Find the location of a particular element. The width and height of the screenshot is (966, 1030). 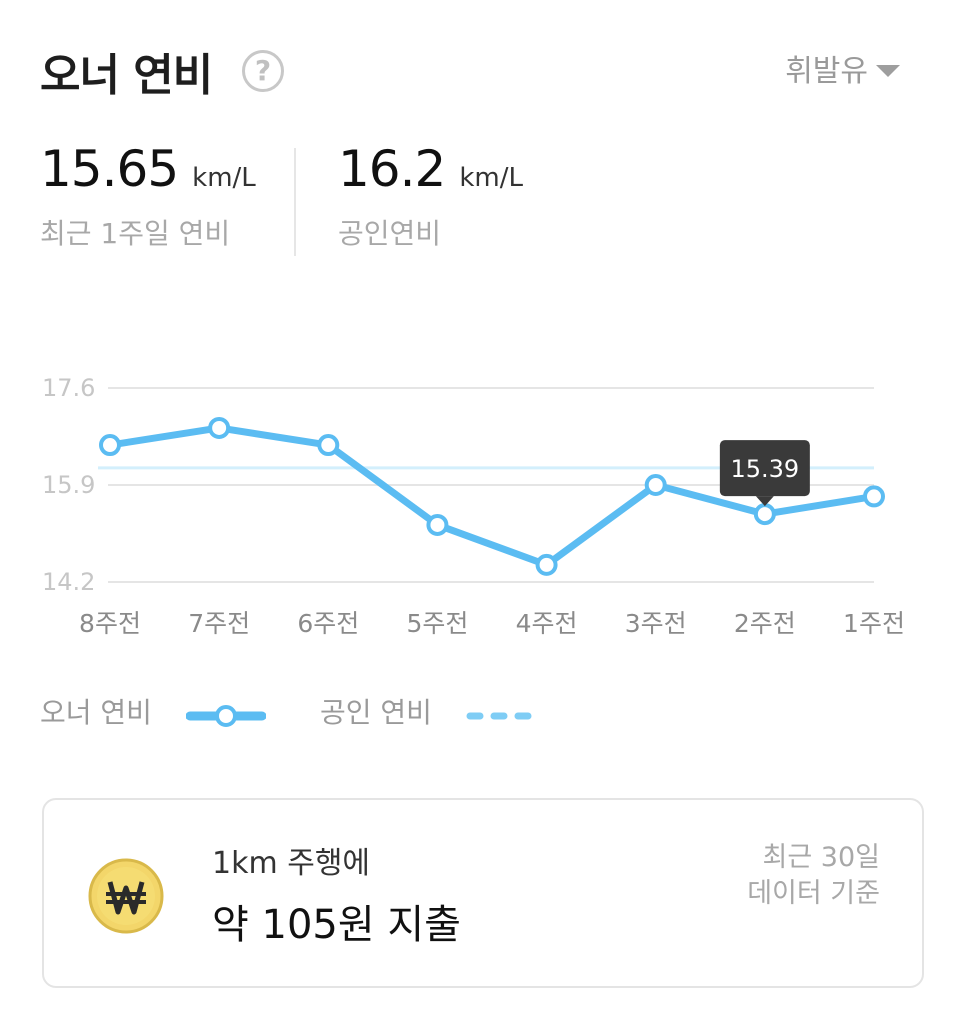

owner-efficiency-stat: 15.65 km/L 최근 1주일 연비 is located at coordinates (148, 196).